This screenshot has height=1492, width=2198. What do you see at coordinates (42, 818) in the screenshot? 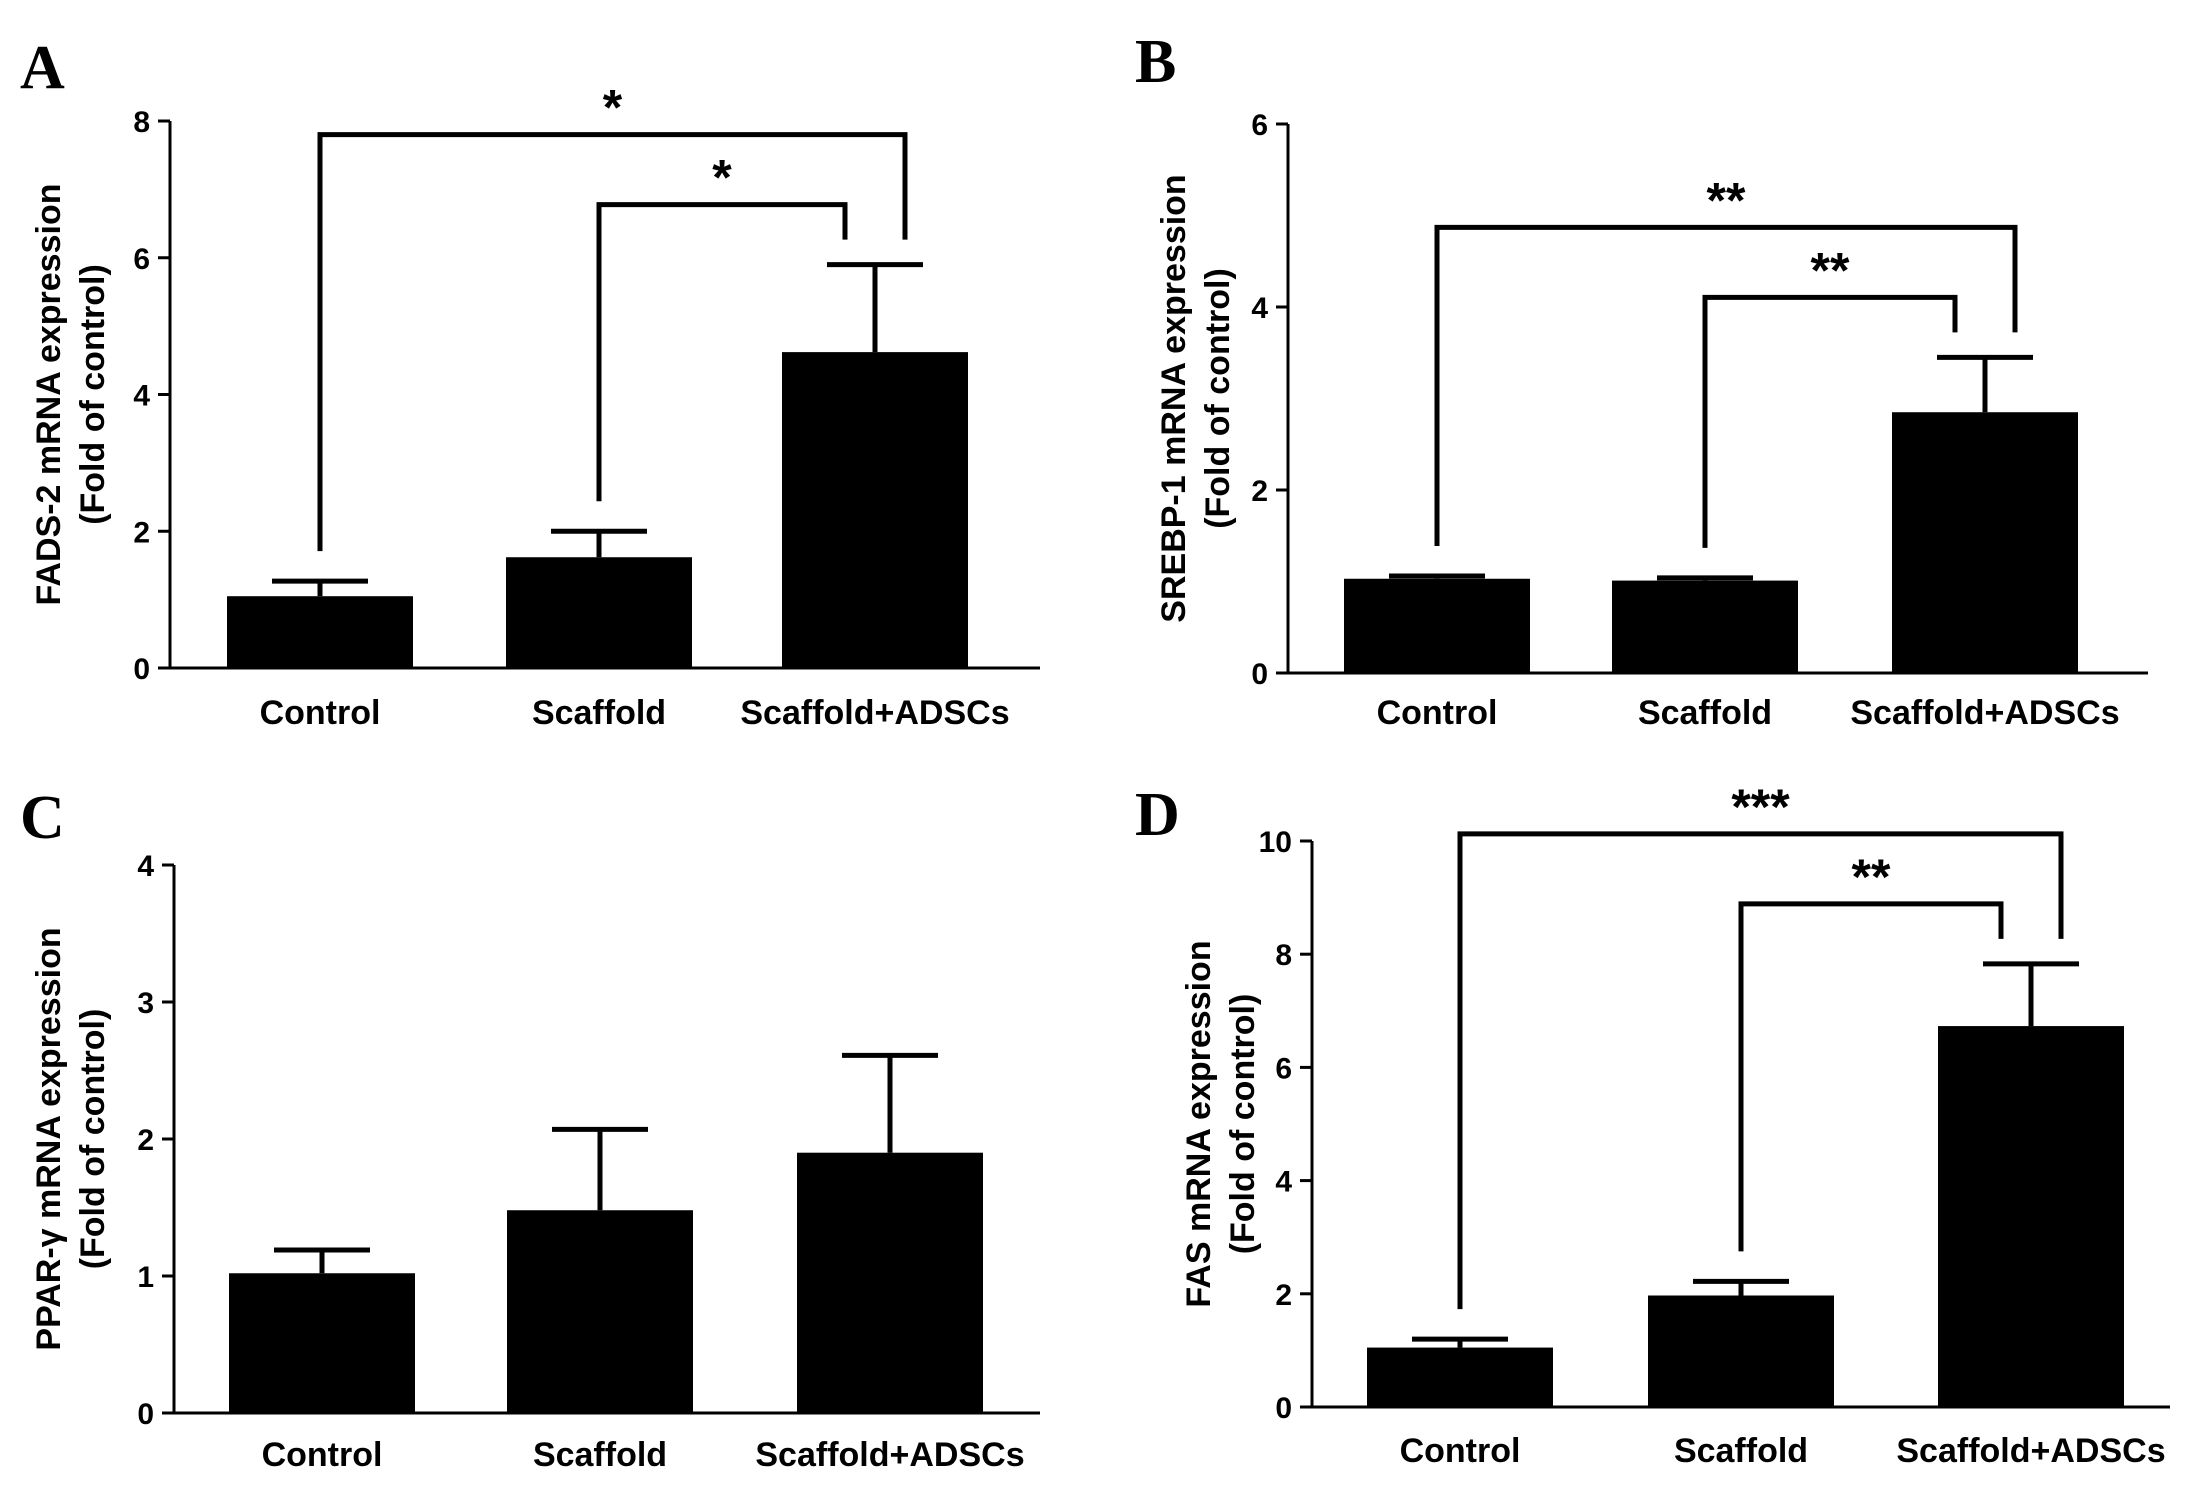
I see `panel-letter-c: C` at bounding box center [42, 818].